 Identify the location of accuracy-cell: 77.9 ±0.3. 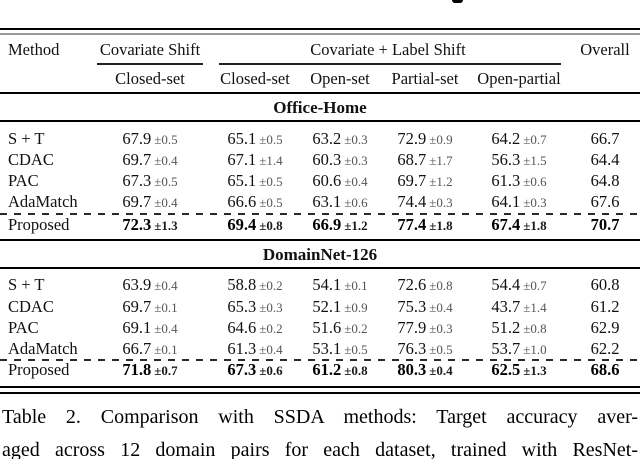
(425, 328).